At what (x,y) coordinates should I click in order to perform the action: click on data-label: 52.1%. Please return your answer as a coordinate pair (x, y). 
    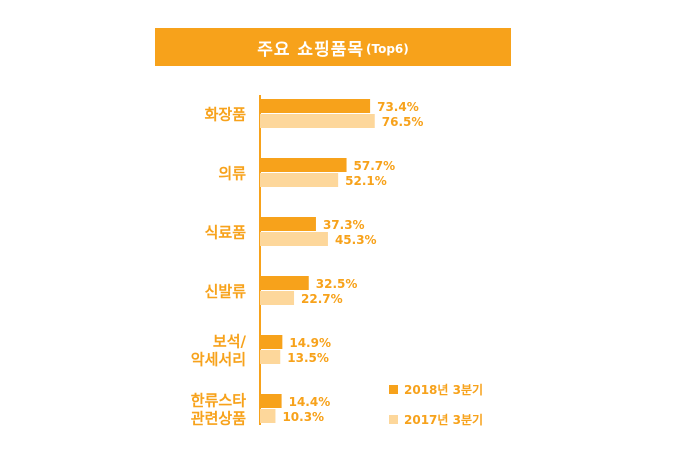
    Looking at the image, I should click on (366, 181).